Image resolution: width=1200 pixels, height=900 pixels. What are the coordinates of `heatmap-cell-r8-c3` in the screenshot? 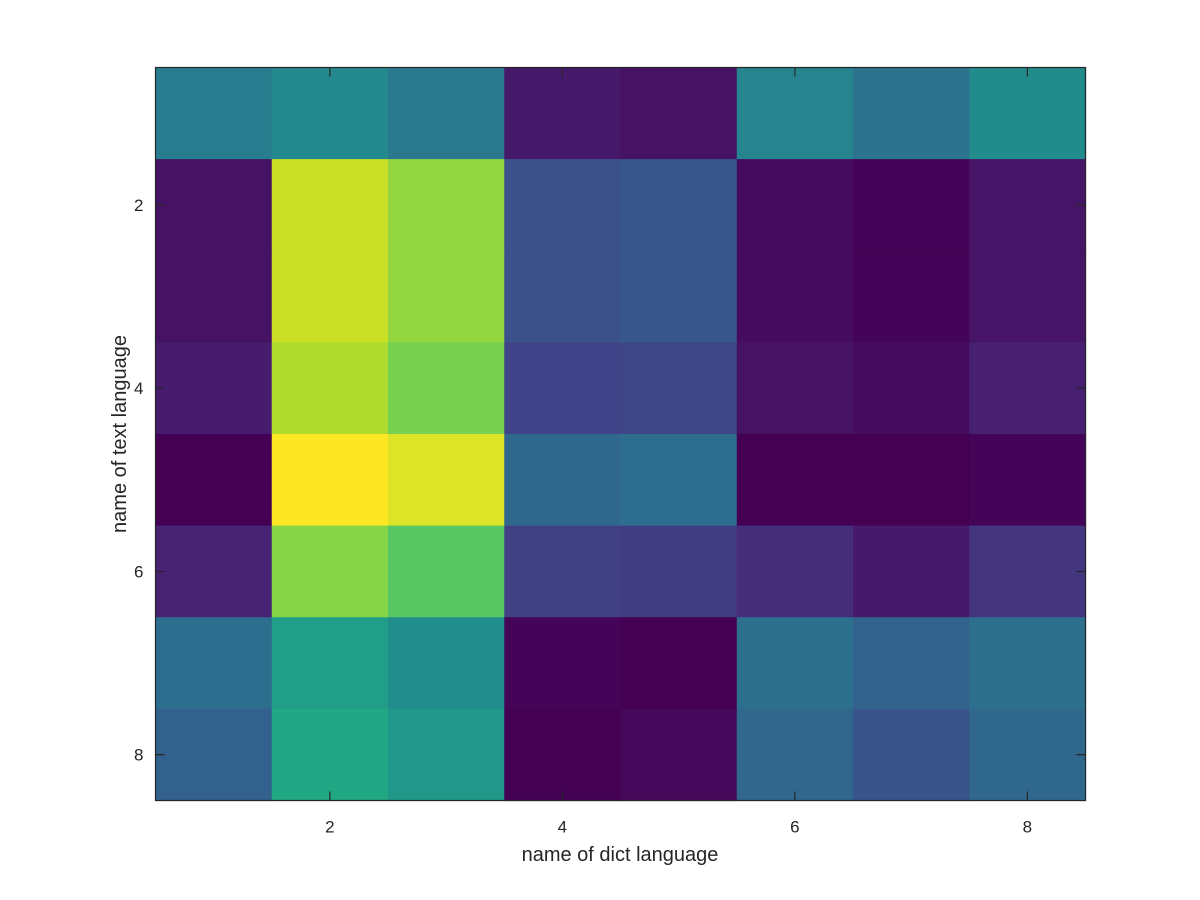 It's located at (446, 755).